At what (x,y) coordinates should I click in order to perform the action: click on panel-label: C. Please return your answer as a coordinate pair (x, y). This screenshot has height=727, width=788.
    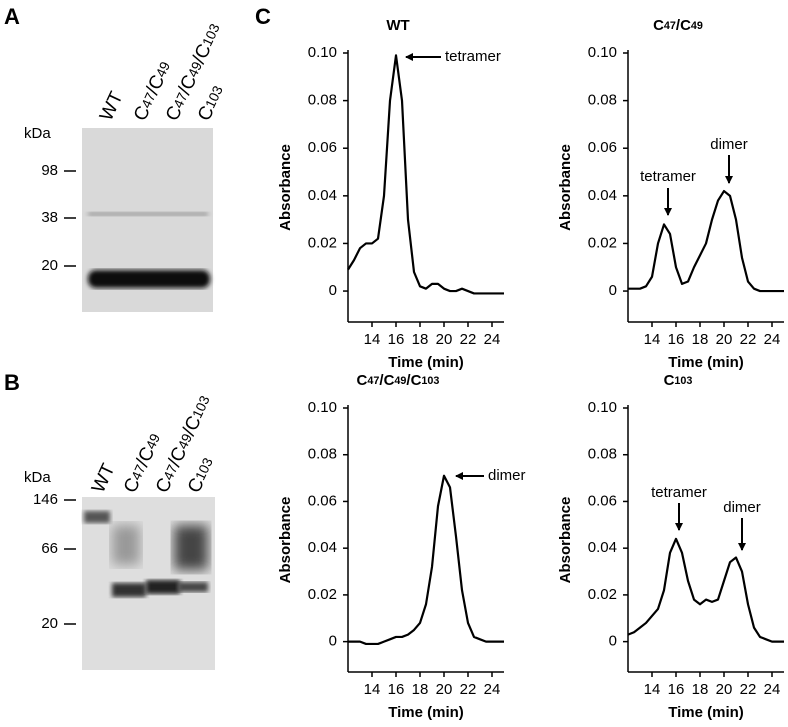
    Looking at the image, I should click on (263, 16).